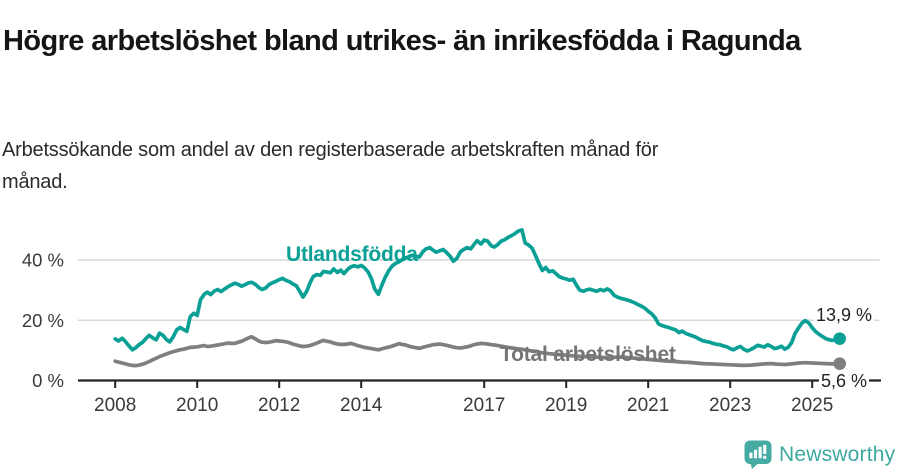 The height and width of the screenshot is (474, 900). I want to click on y-axis-tick-label: 20 %, so click(43, 320).